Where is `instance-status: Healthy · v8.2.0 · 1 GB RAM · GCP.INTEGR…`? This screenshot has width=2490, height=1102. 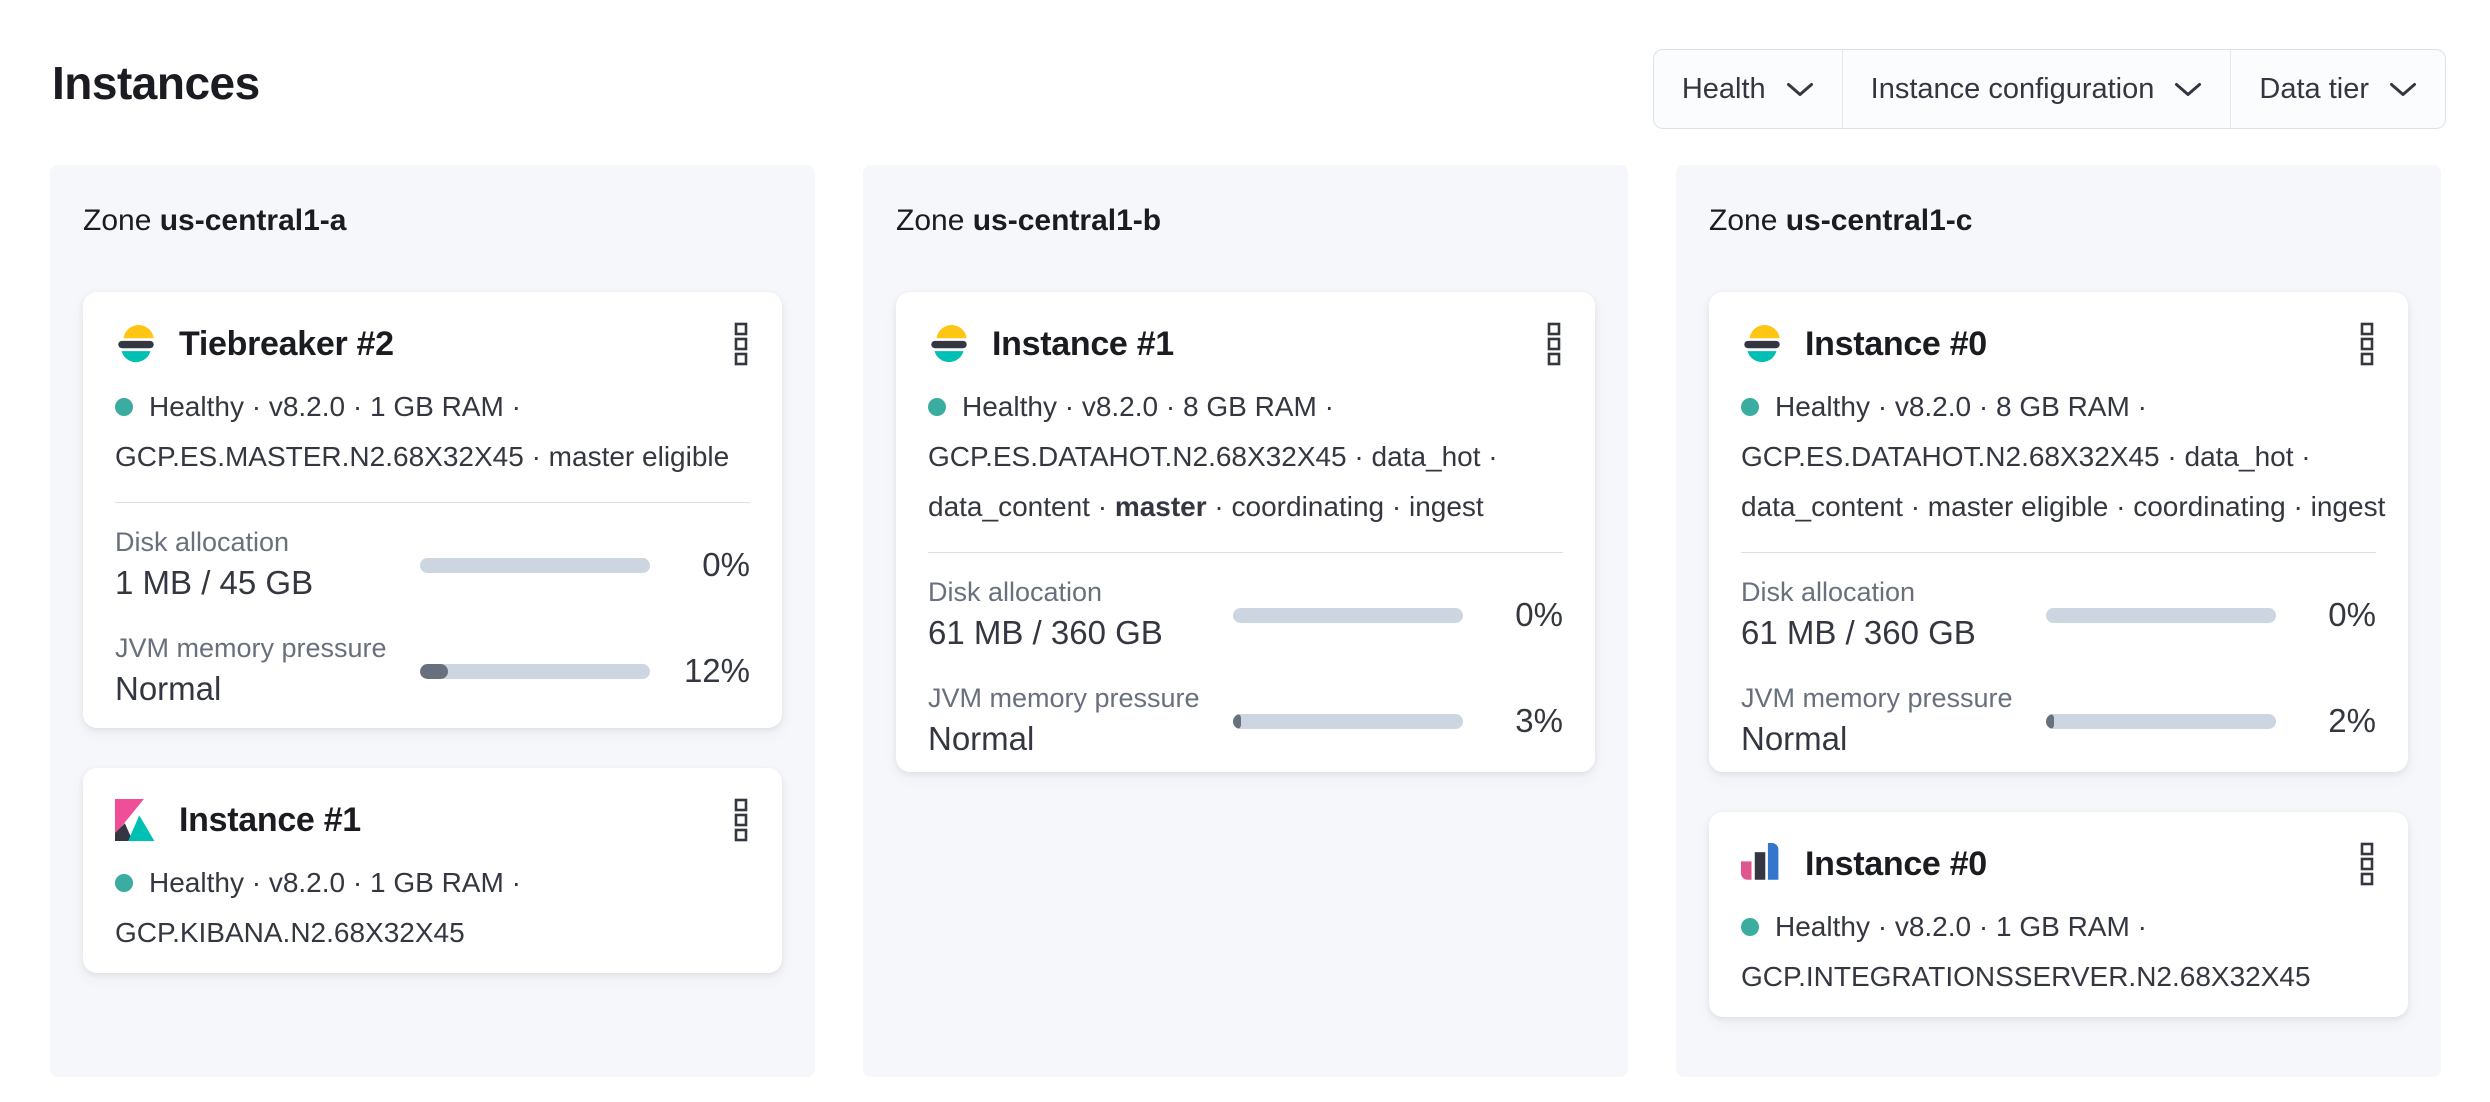 instance-status: Healthy · v8.2.0 · 1 GB RAM · GCP.INTEGR… is located at coordinates (2058, 952).